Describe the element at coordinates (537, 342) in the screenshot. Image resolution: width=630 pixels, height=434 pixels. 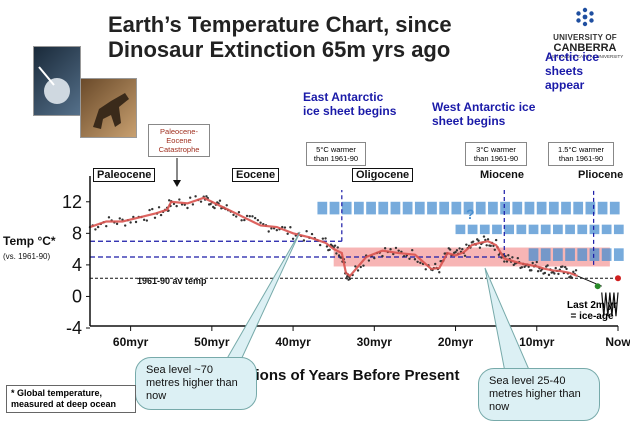
I see `x-tick-label: 10myr` at that location.